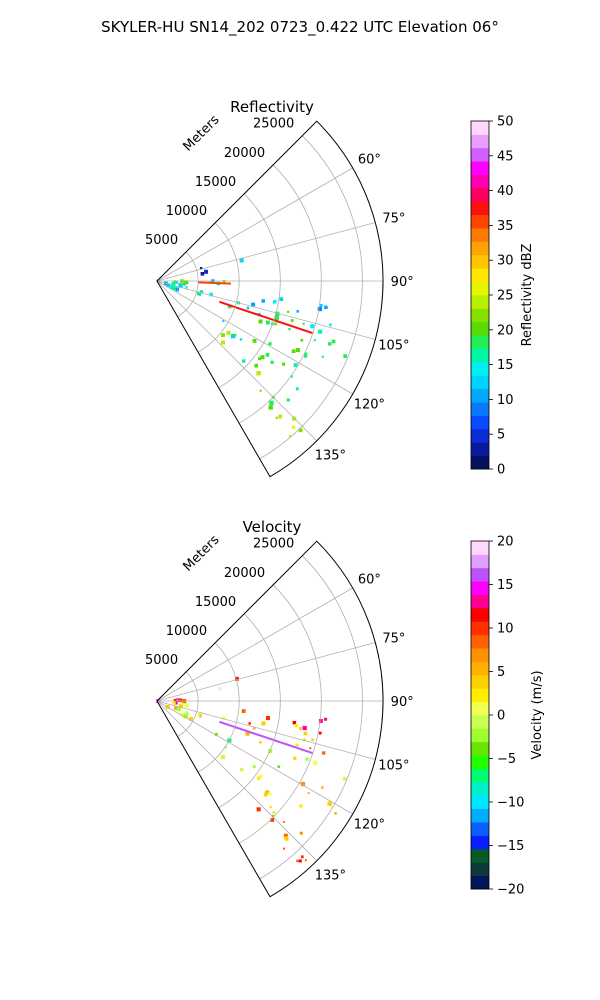  Describe the element at coordinates (369, 579) in the screenshot. I see `azimuth-tick-label: 60°` at that location.